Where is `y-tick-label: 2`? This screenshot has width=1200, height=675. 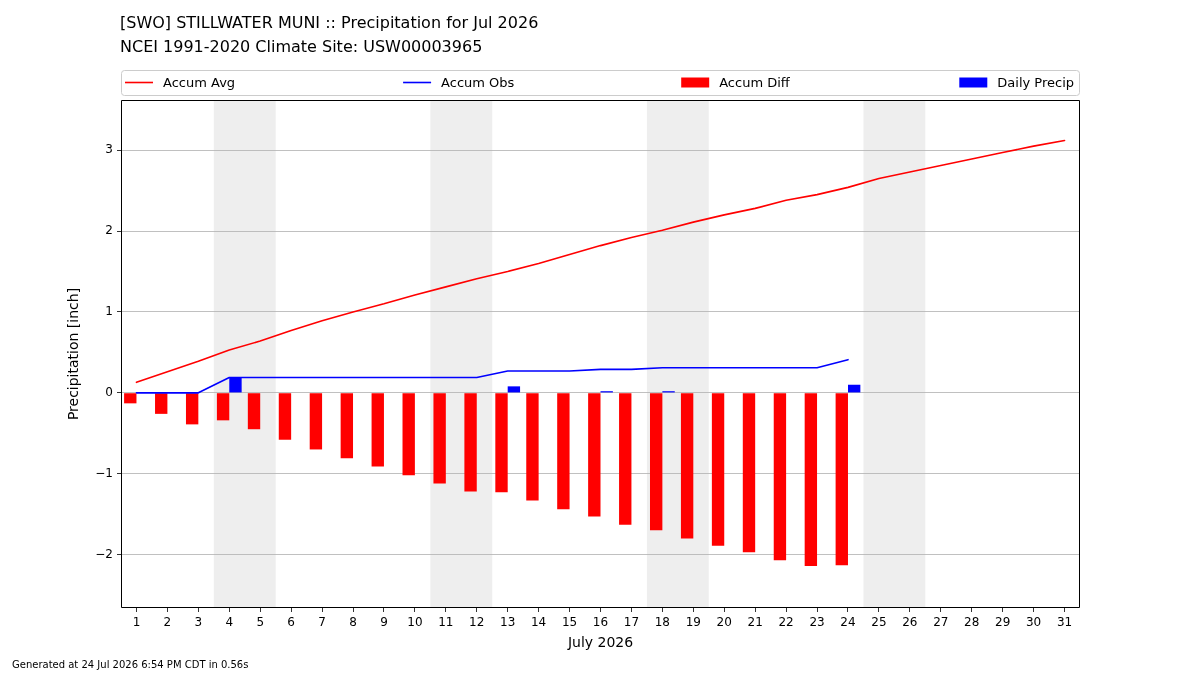 y-tick-label: 2 is located at coordinates (109, 230).